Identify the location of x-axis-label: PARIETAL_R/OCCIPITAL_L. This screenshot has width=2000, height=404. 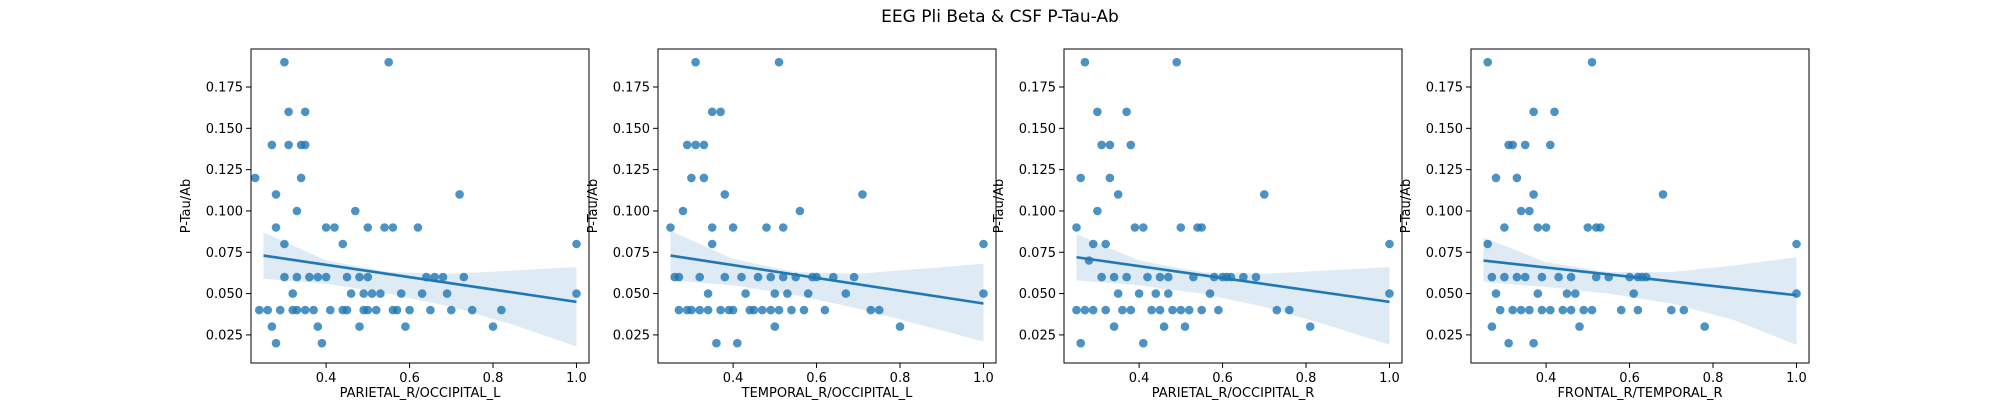
(420, 393).